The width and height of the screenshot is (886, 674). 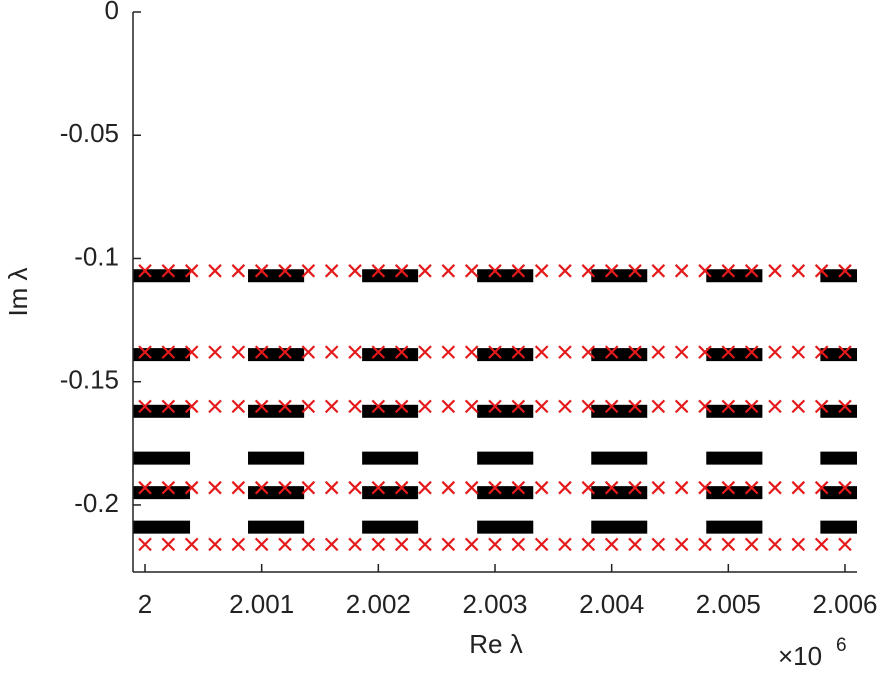 What do you see at coordinates (494, 604) in the screenshot?
I see `x-tick-label: 2.003` at bounding box center [494, 604].